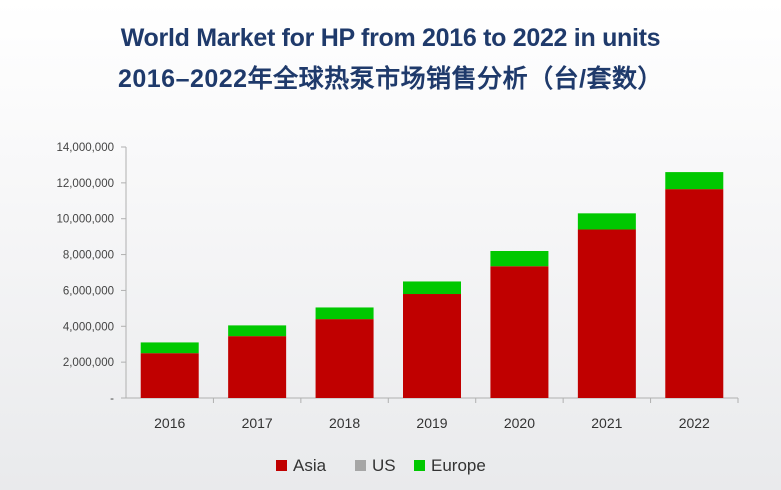 This screenshot has width=781, height=490. Describe the element at coordinates (112, 399) in the screenshot. I see `y-tick-label: -` at that location.